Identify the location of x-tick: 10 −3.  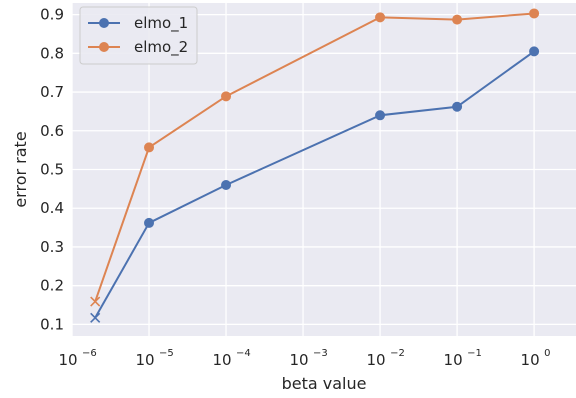
(309, 358).